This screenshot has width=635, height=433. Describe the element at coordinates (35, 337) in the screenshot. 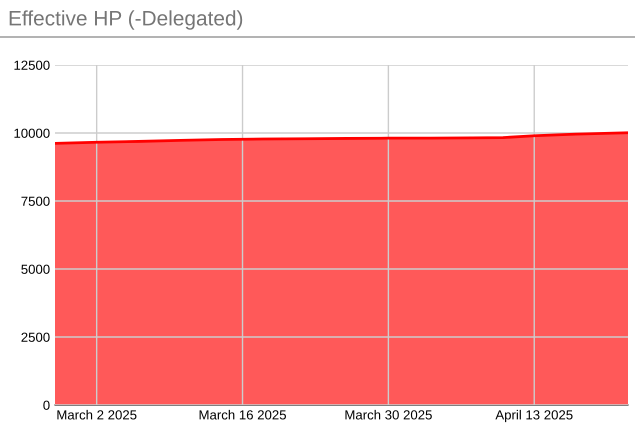

I see `y-tick-label: 2500` at that location.